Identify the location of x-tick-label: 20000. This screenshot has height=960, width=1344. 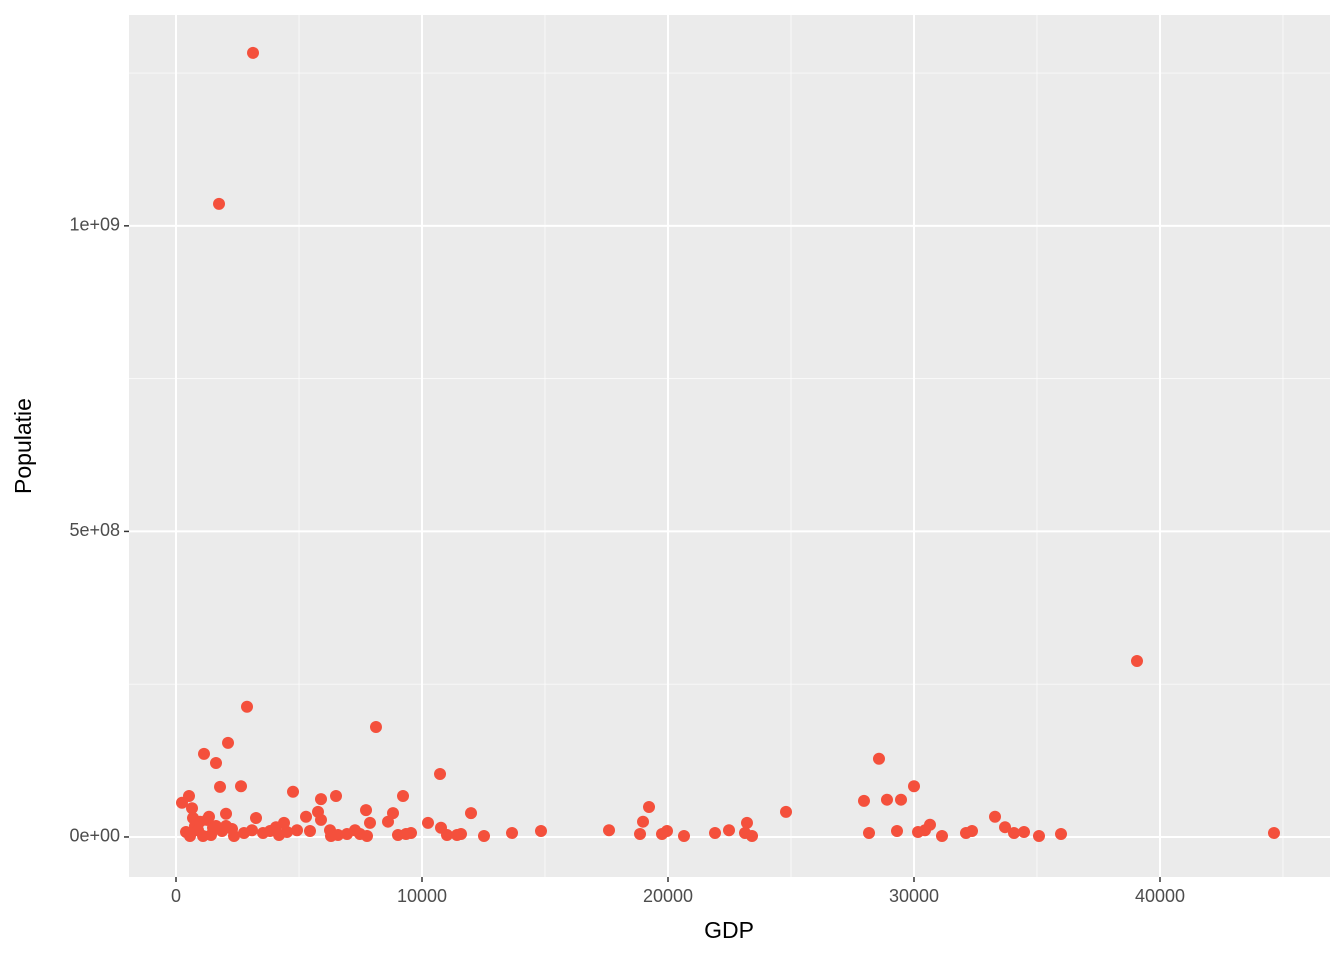
(668, 896).